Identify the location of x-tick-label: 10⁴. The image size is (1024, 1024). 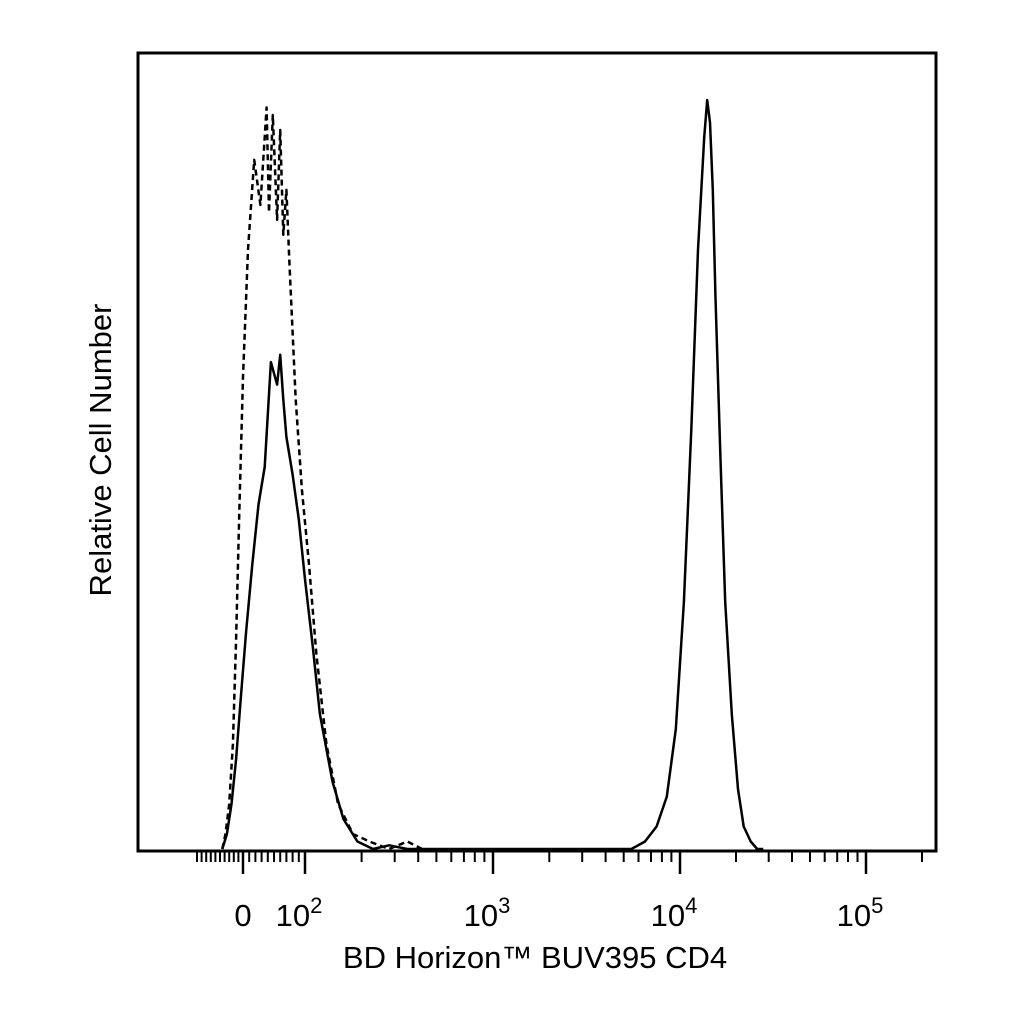
(674, 913).